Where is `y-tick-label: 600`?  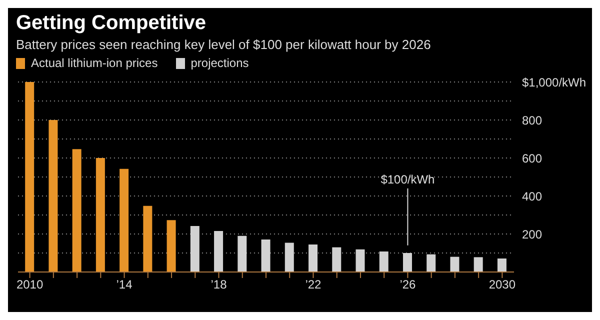 y-tick-label: 600 is located at coordinates (532, 158).